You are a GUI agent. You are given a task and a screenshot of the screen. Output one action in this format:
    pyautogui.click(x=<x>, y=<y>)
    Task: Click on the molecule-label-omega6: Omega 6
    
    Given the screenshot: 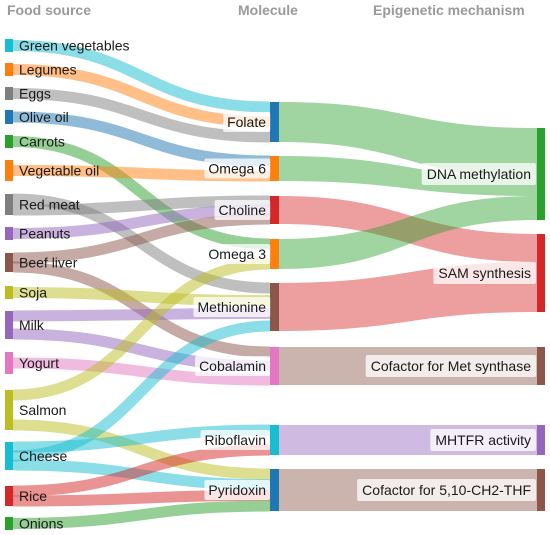 What is the action you would take?
    pyautogui.click(x=237, y=169)
    